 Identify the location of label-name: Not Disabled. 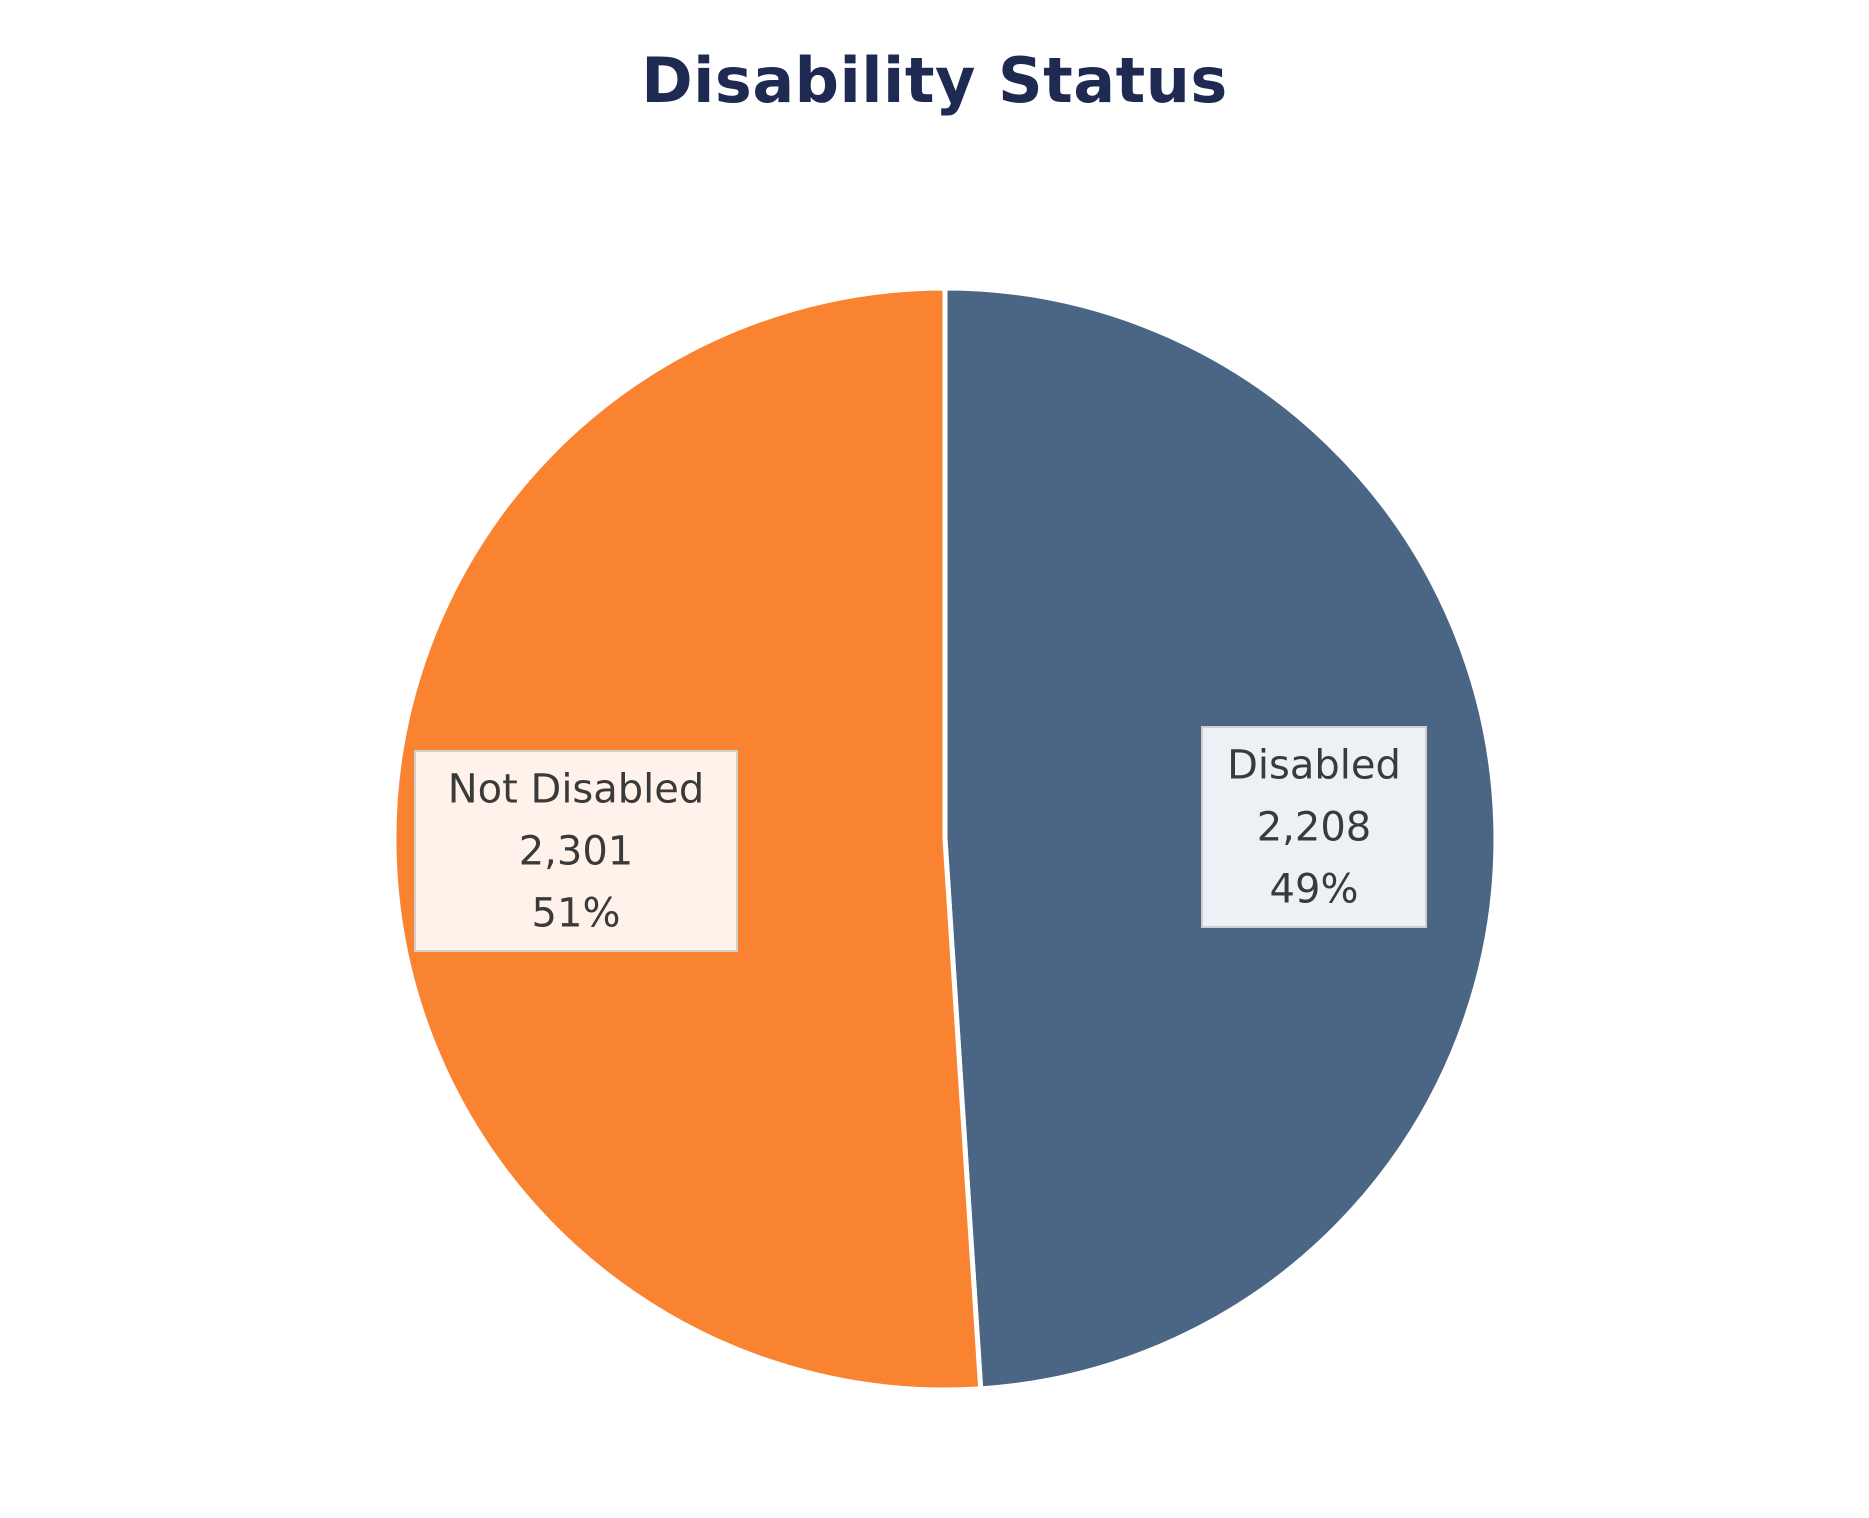
(576, 790).